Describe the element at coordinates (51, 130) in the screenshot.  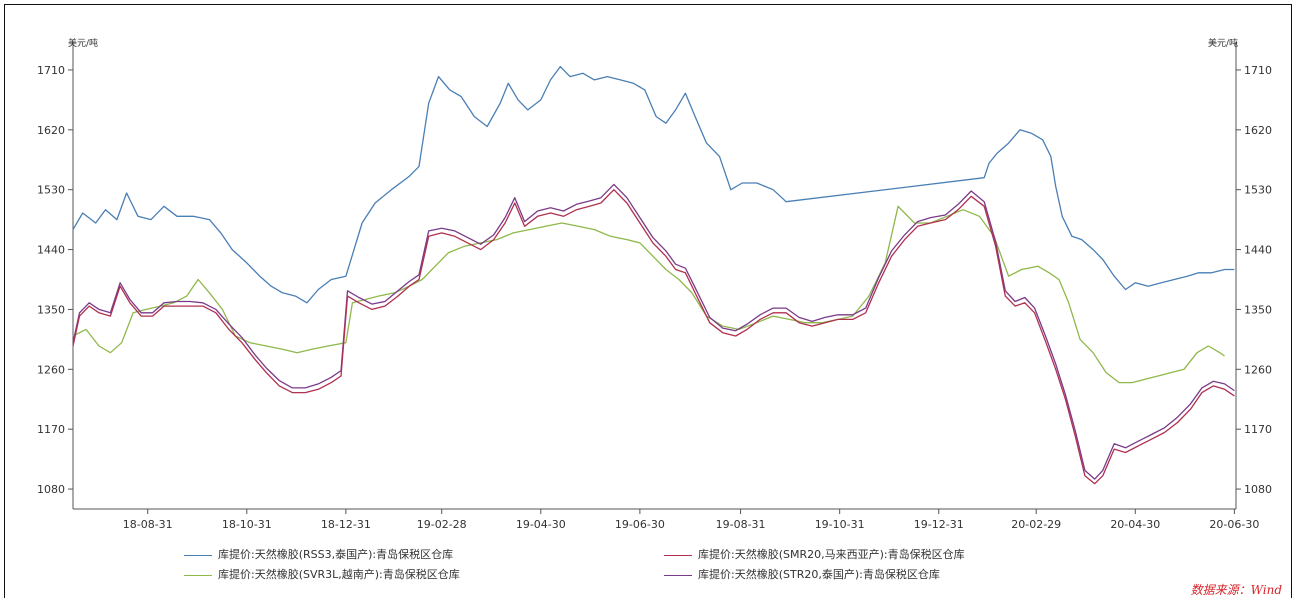
I see `y-tick-label-left: 1620` at that location.